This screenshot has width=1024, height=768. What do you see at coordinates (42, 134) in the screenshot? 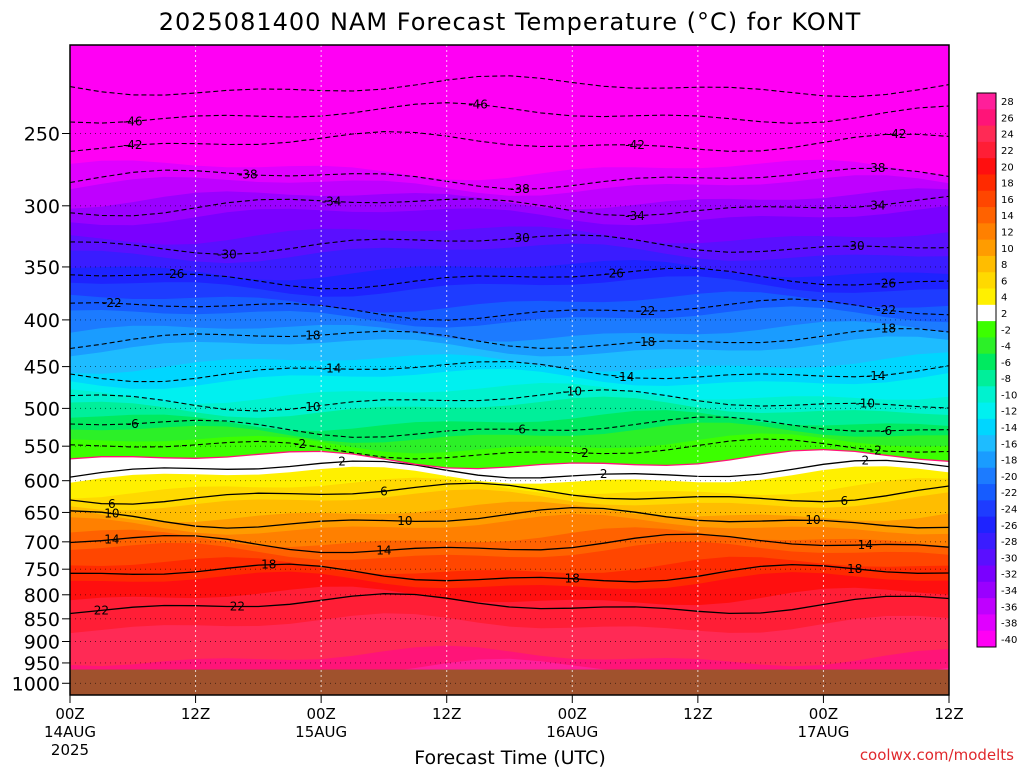
I see `y-tick-label: 250` at bounding box center [42, 134].